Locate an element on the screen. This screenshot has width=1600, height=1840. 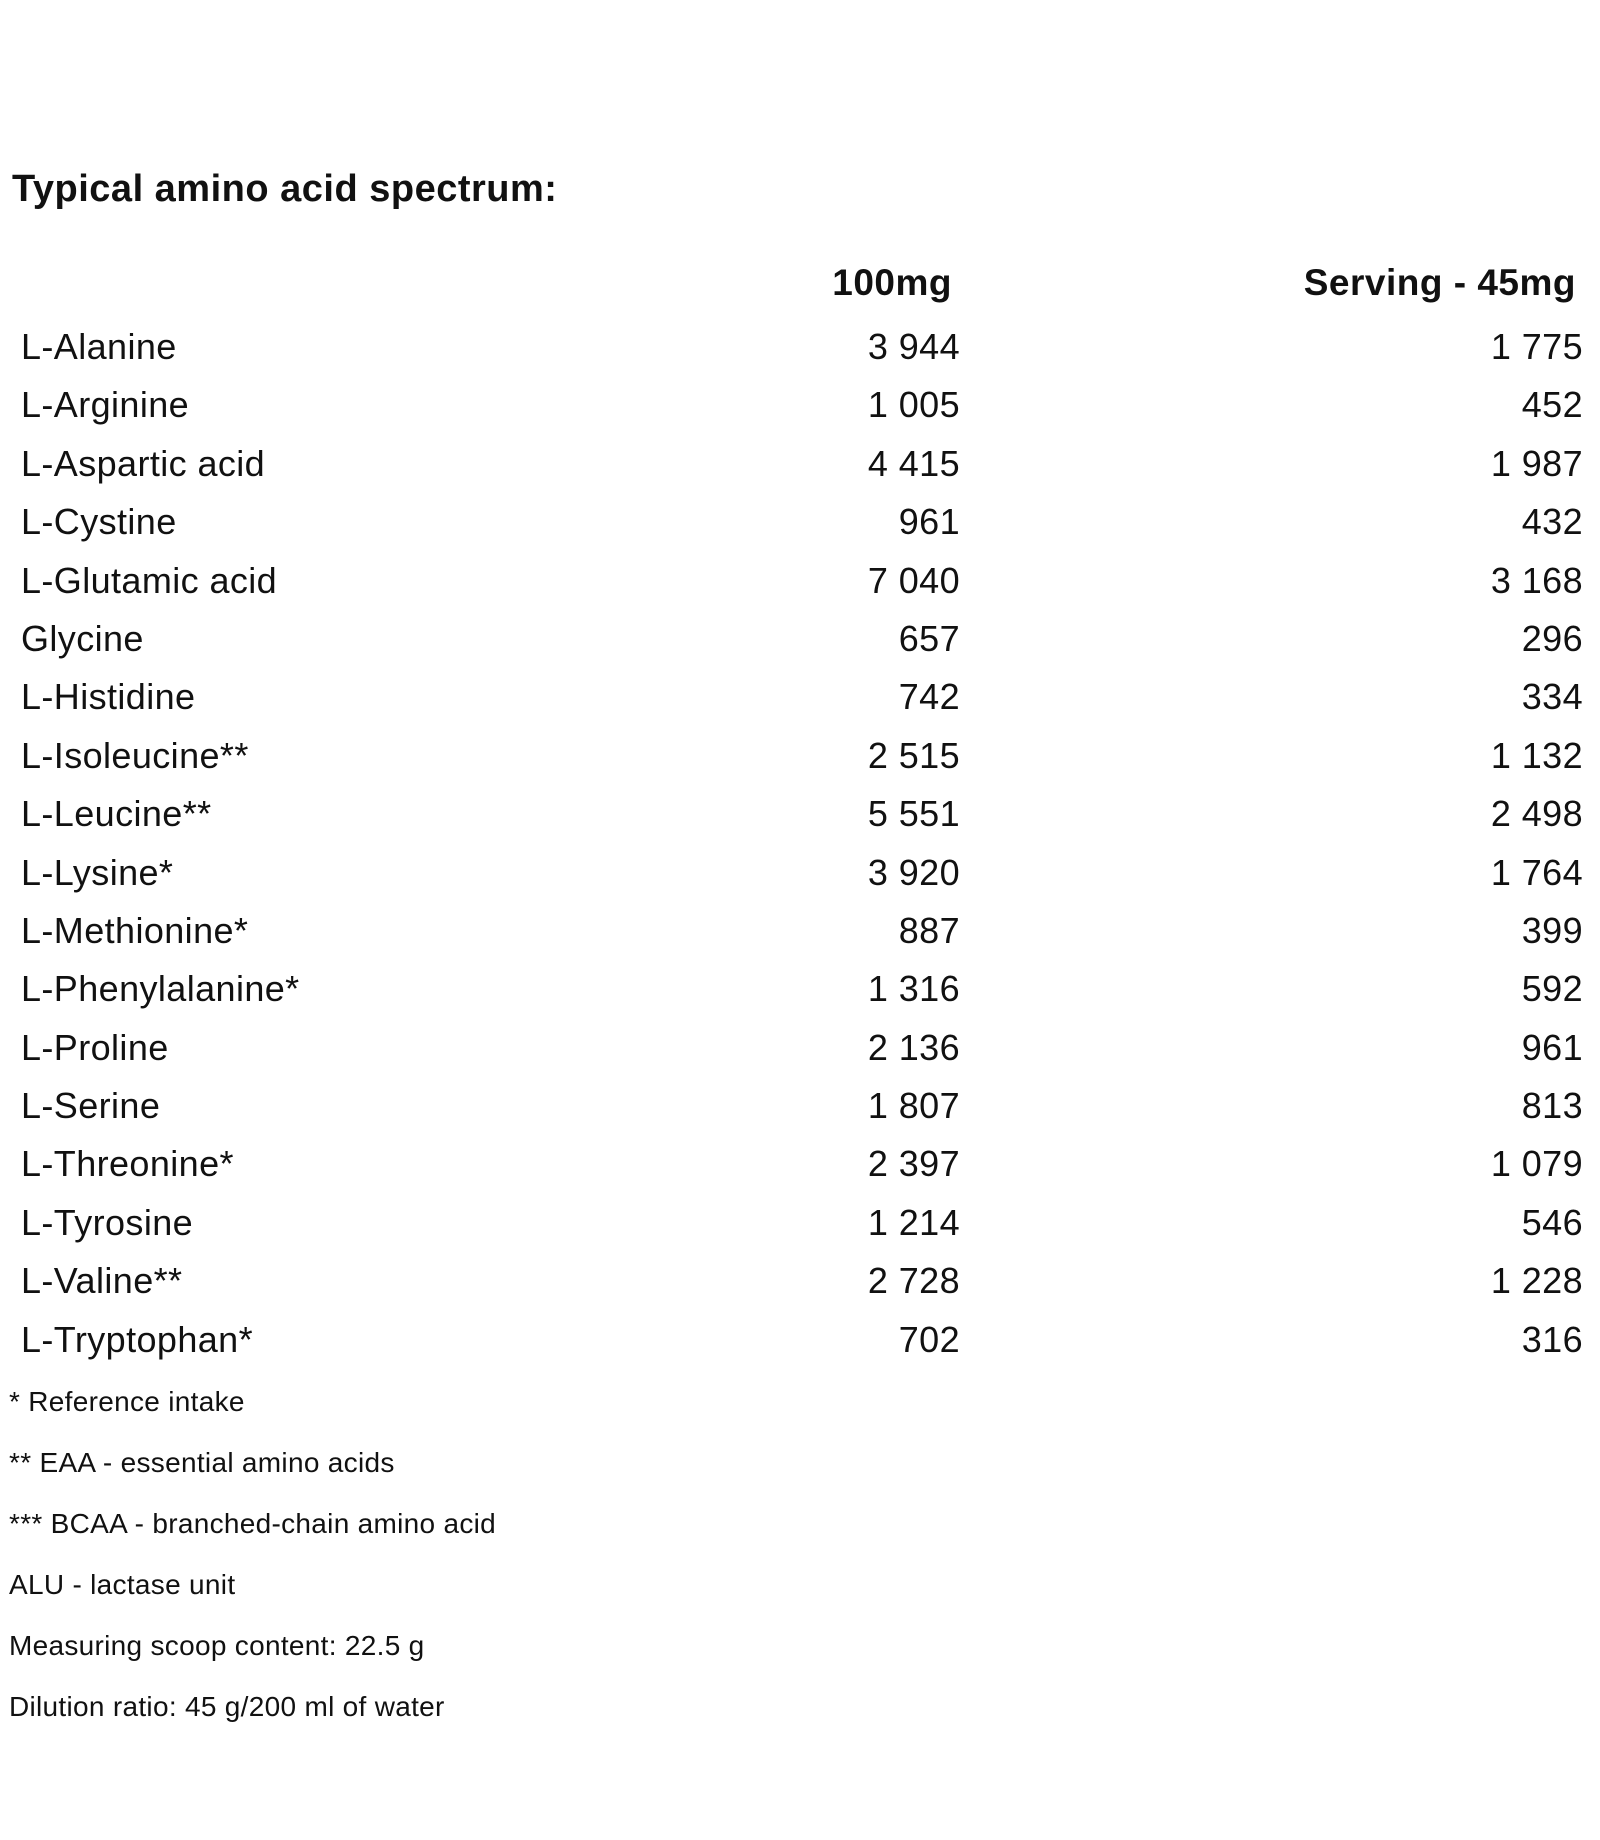
value-per-100mg: 7 040 is located at coordinates (913, 580).